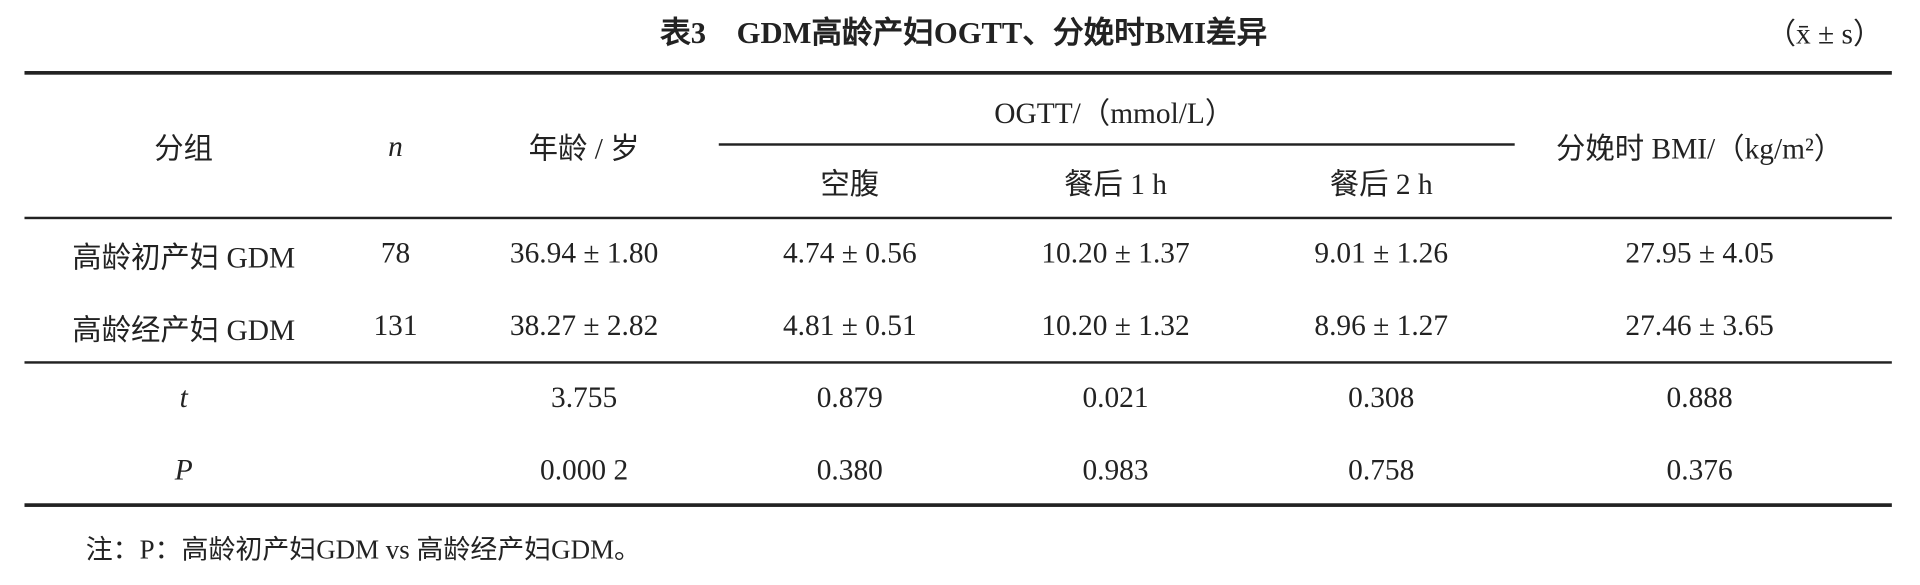  What do you see at coordinates (1824, 34) in the screenshot?
I see `unit-label: （x̄ ± s）` at bounding box center [1824, 34].